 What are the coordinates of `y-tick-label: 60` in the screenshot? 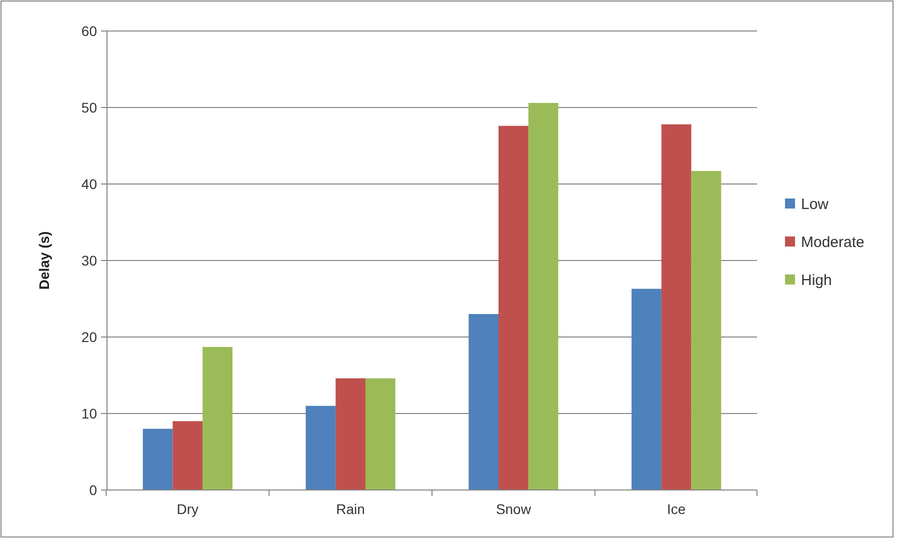 It's located at (89, 30).